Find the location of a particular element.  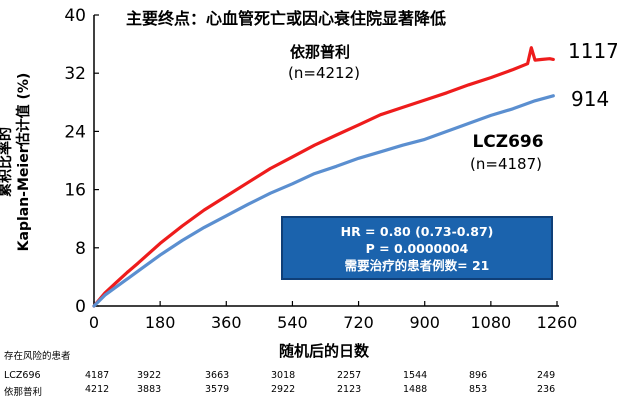

at-risk-value: 2123 is located at coordinates (349, 389).